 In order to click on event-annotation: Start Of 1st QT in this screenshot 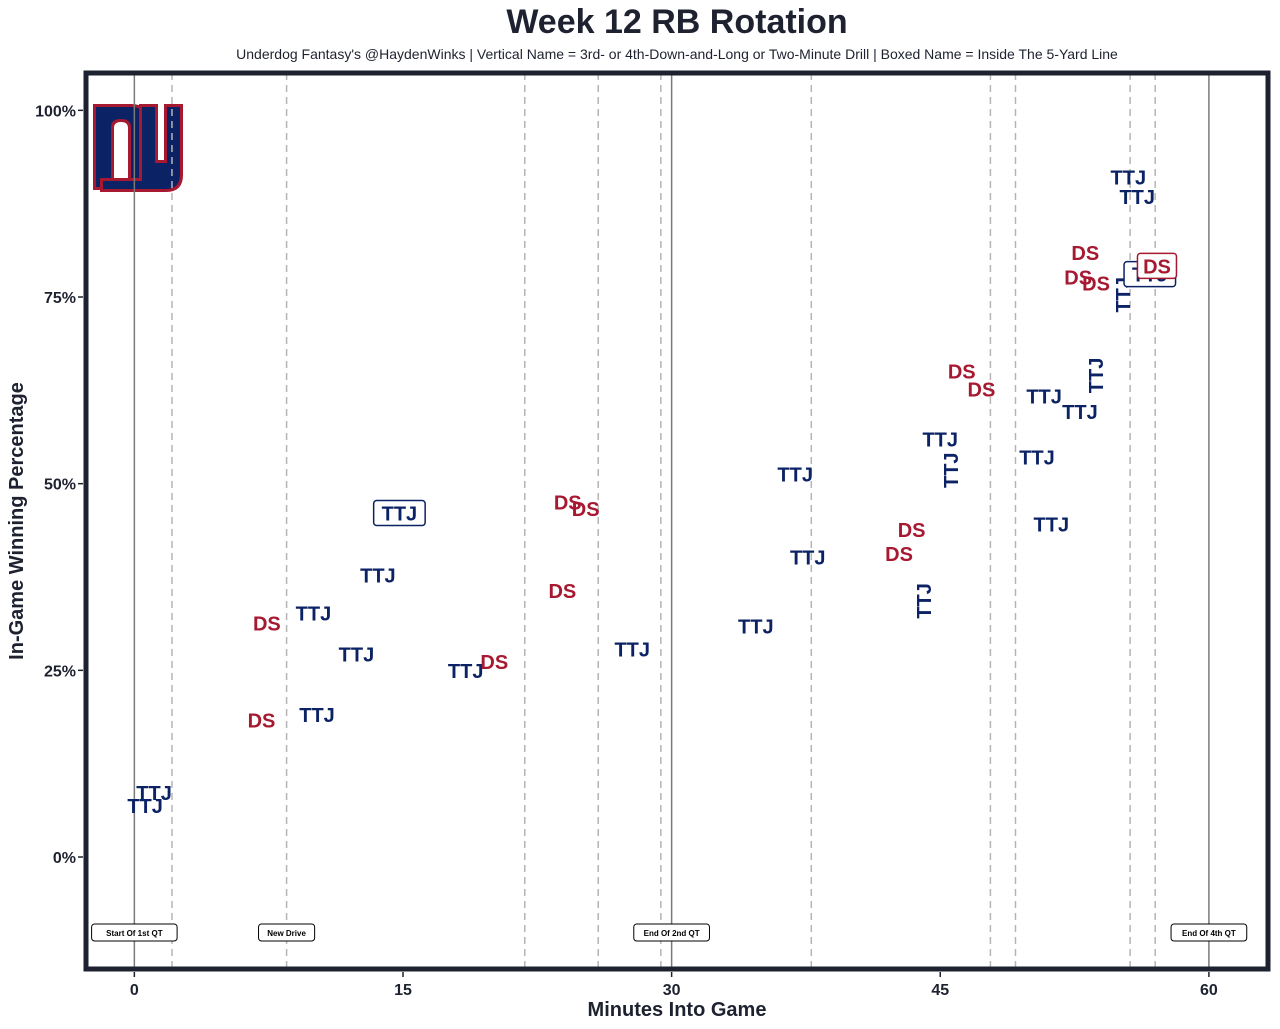, I will do `click(134, 932)`.